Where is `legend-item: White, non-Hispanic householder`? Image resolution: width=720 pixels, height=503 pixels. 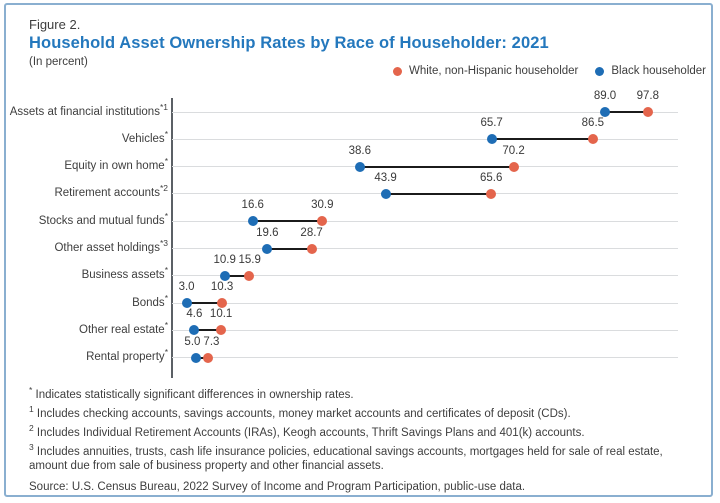
legend-item: White, non-Hispanic householder is located at coordinates (485, 71).